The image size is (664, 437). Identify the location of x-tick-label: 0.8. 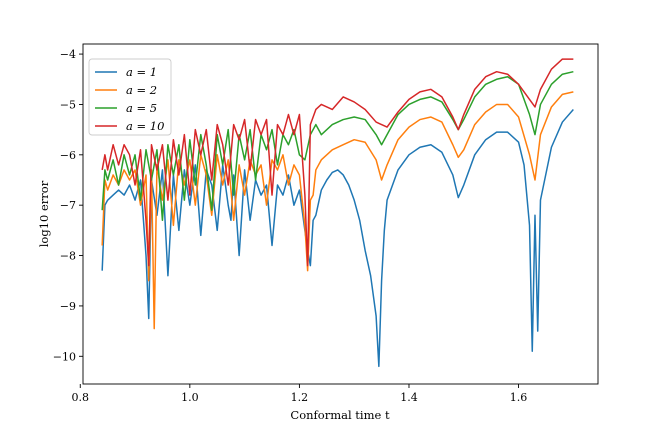
(81, 397).